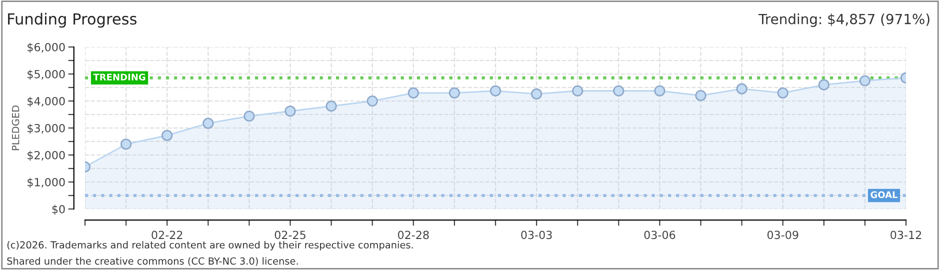 The width and height of the screenshot is (940, 270). Describe the element at coordinates (72, 20) in the screenshot. I see `chart-title: Funding Progress` at that location.